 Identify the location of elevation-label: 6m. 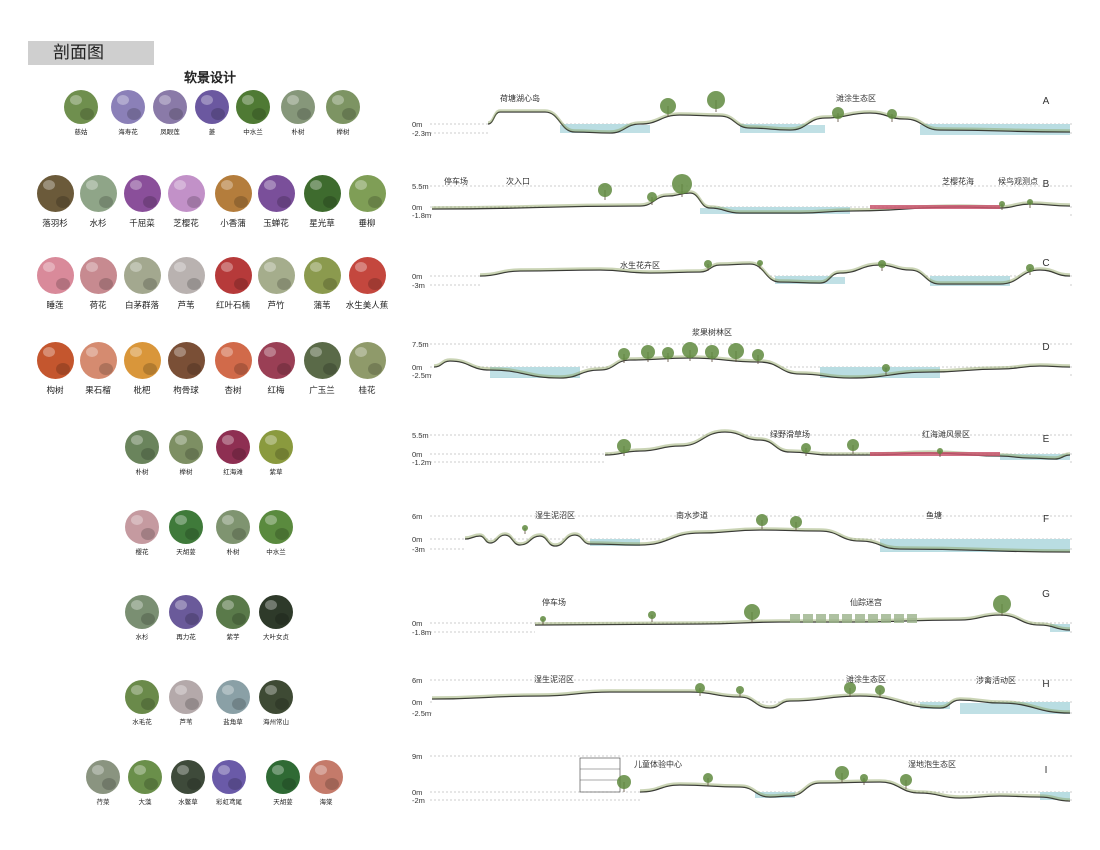
(417, 516).